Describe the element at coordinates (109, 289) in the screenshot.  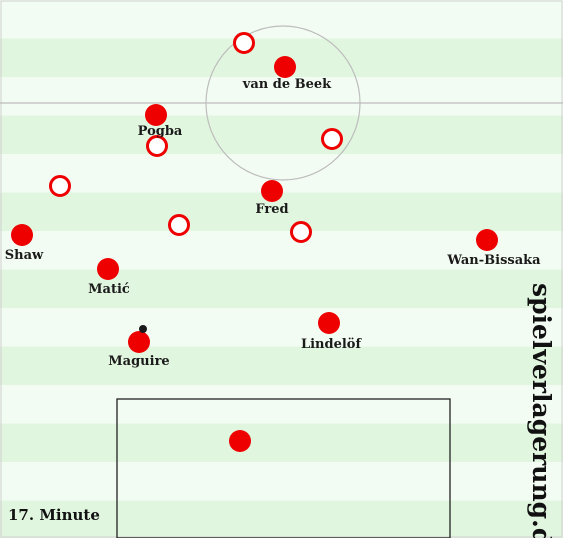
I see `player-label-matic: Matić` at that location.